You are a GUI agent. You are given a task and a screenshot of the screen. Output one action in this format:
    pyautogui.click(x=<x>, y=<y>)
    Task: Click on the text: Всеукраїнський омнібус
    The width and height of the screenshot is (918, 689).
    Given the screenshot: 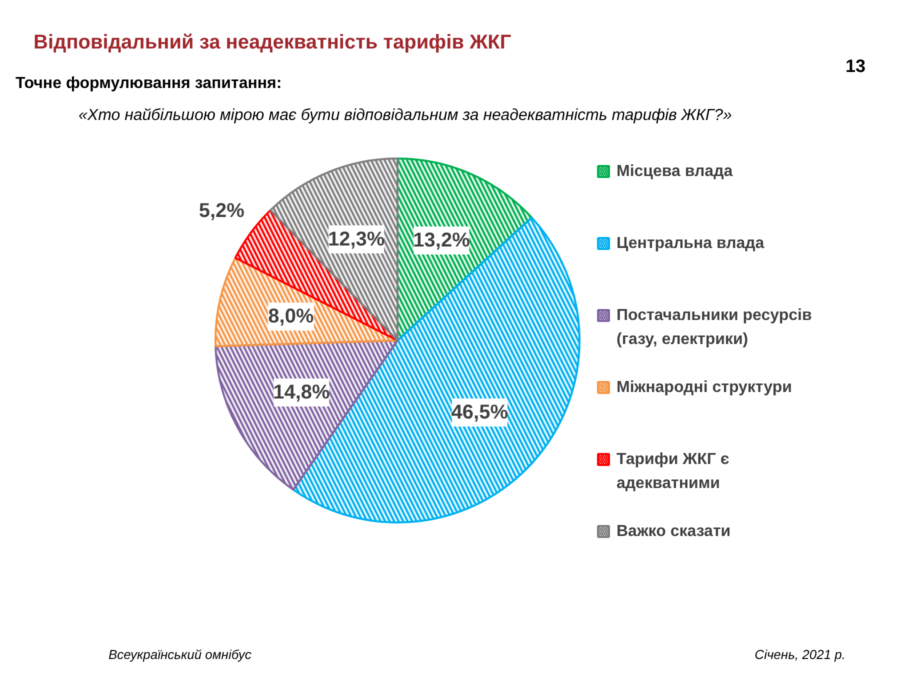 What is the action you would take?
    pyautogui.click(x=180, y=654)
    